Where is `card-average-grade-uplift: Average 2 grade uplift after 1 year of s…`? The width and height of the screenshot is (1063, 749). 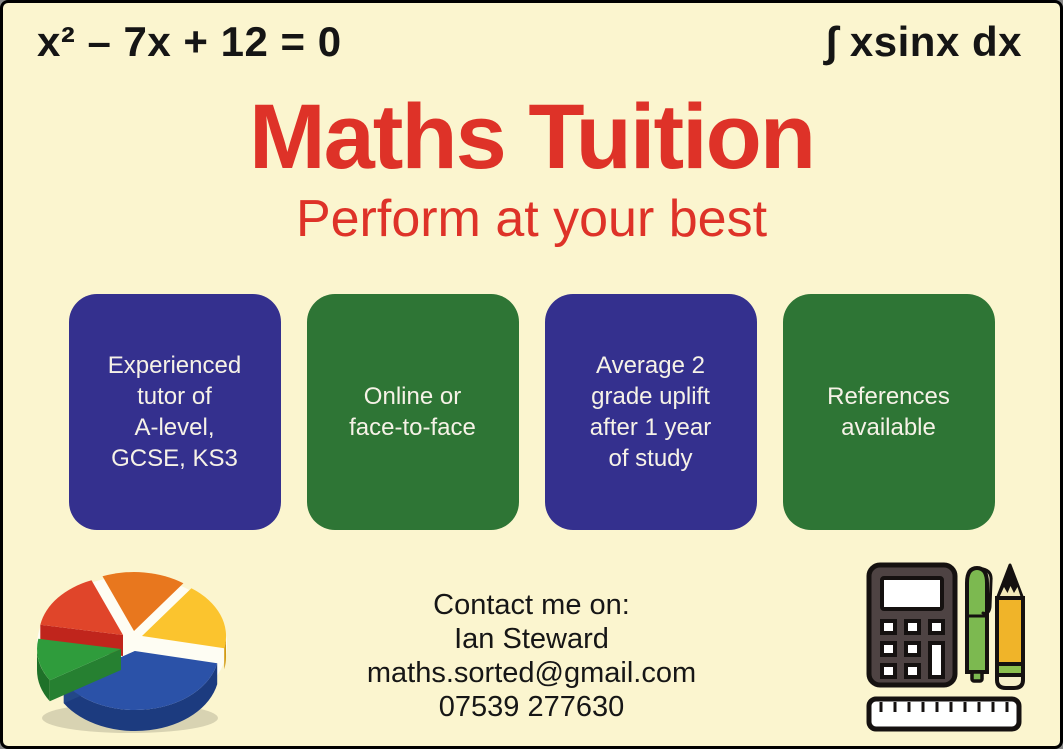 card-average-grade-uplift: Average 2 grade uplift after 1 year of s… is located at coordinates (650, 412).